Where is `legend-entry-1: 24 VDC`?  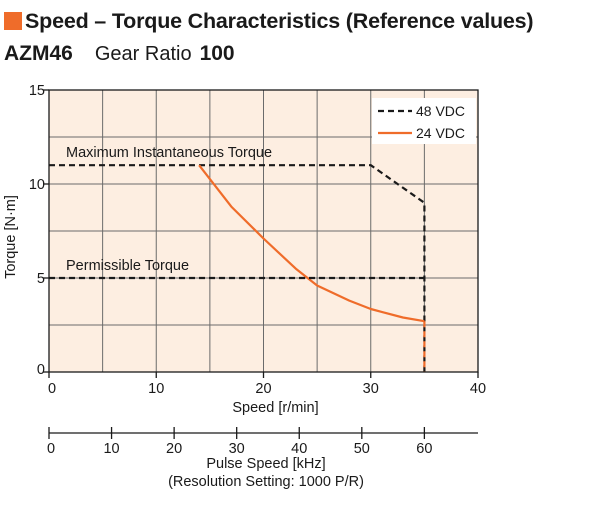
legend-entry-1: 24 VDC is located at coordinates (440, 133).